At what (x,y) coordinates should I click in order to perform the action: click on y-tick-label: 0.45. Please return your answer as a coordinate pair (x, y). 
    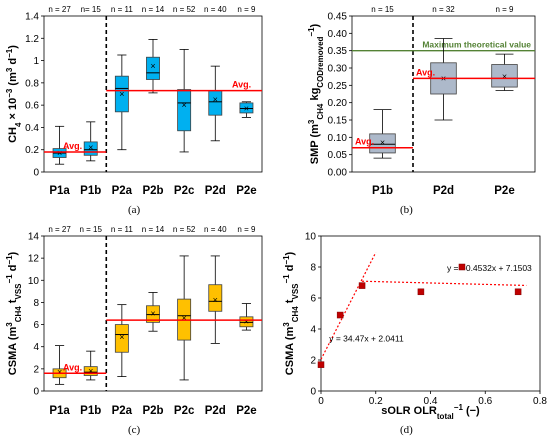
    Looking at the image, I should click on (338, 17).